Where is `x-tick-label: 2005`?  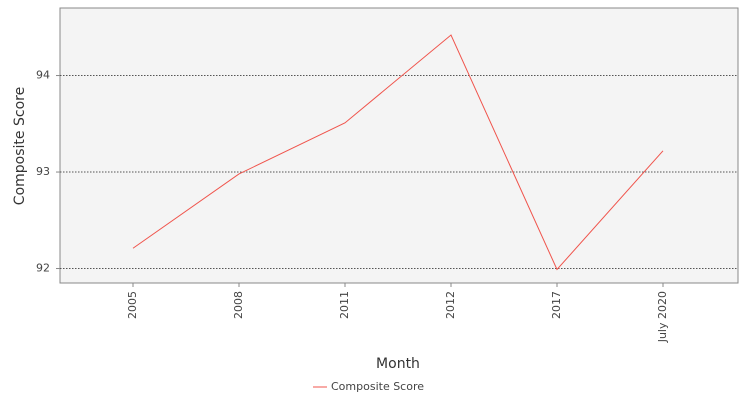 x-tick-label: 2005 is located at coordinates (132, 305).